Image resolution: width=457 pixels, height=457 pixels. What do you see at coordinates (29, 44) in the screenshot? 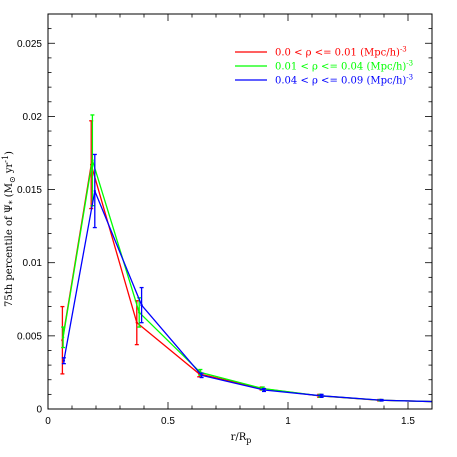
I see `y-tick-label: 0.025` at bounding box center [29, 44].